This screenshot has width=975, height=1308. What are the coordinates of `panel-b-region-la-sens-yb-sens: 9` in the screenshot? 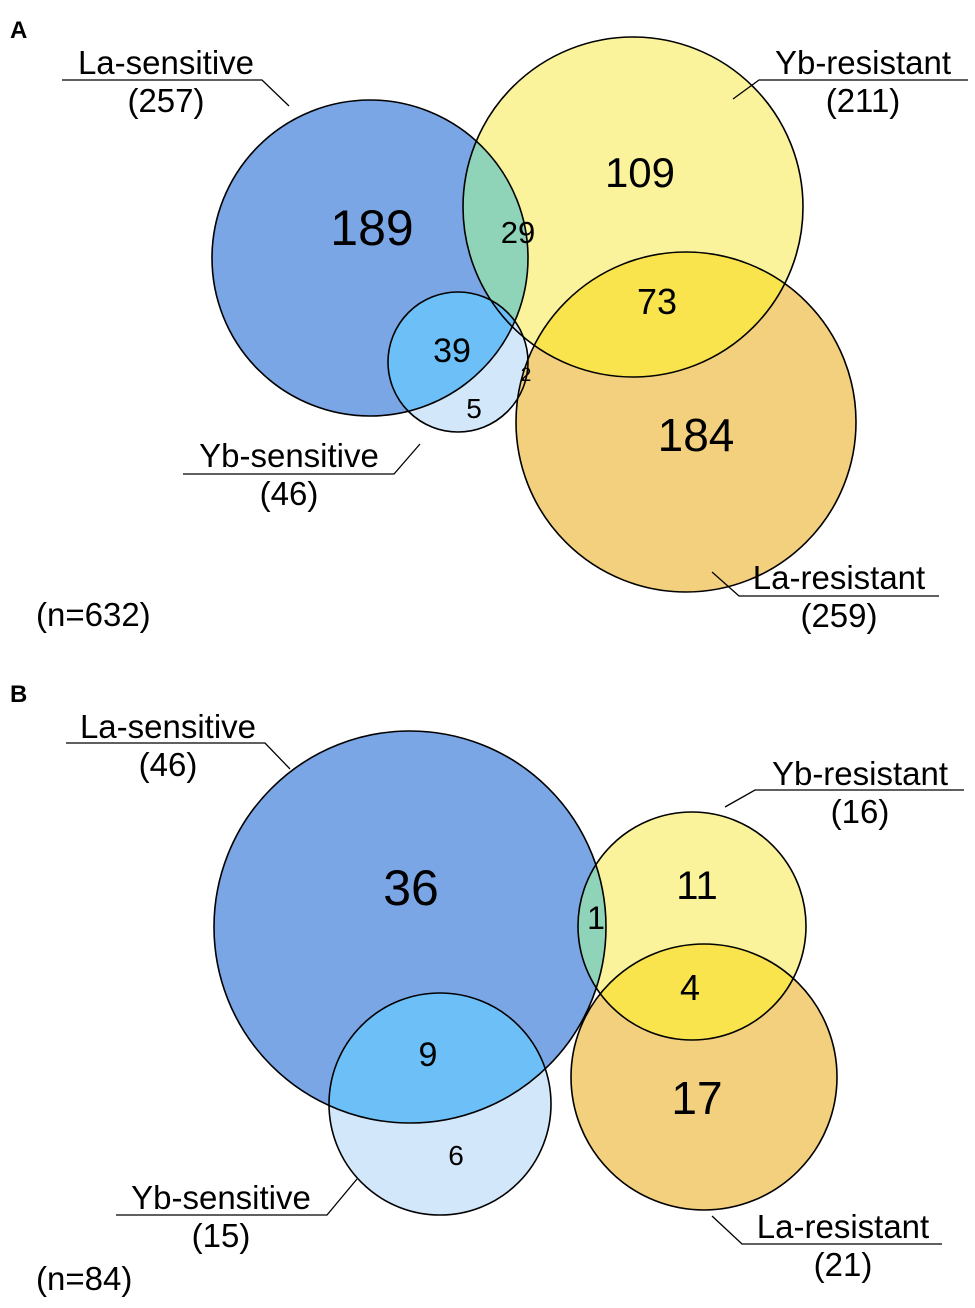 It's located at (428, 1055).